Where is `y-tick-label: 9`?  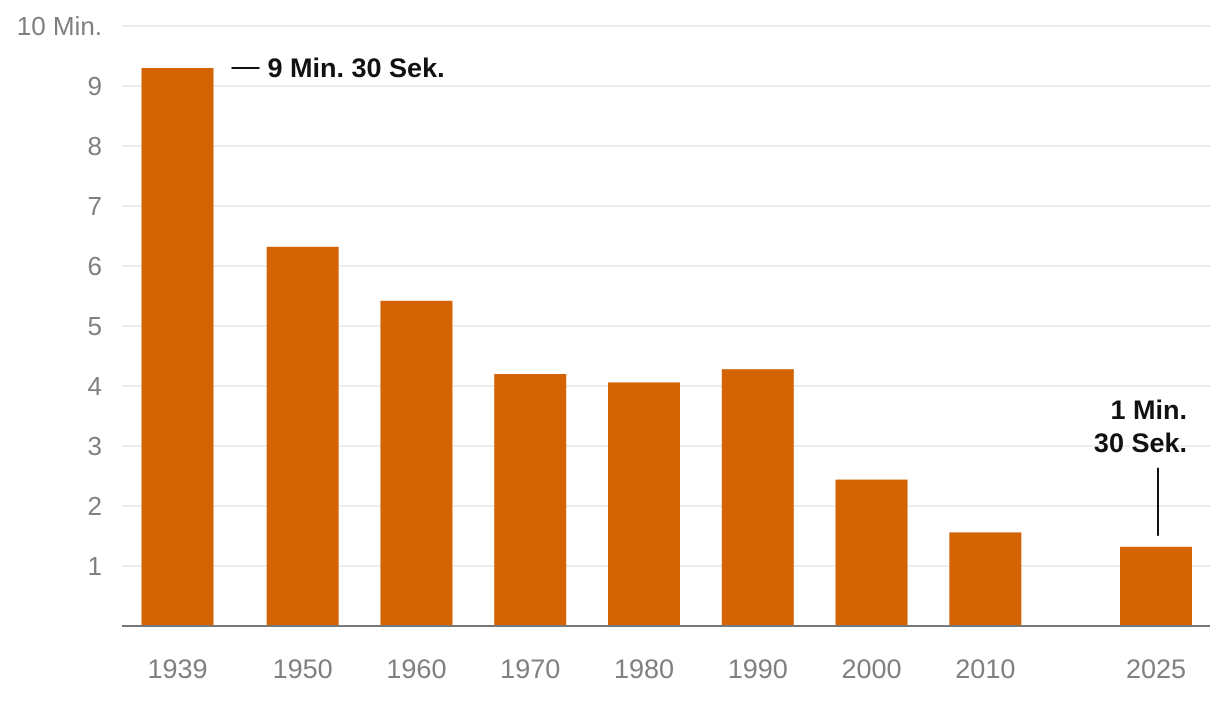 y-tick-label: 9 is located at coordinates (95, 86).